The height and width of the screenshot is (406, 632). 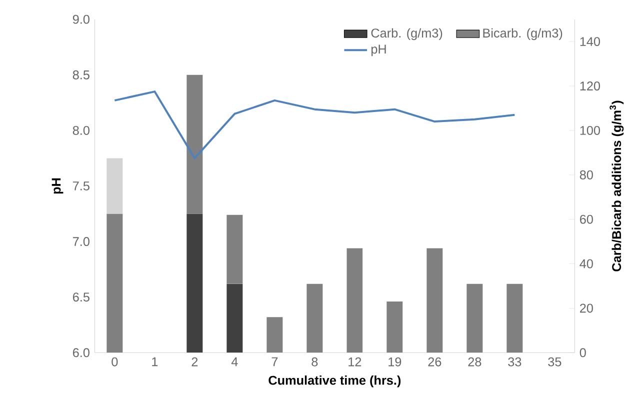 I want to click on x-tick-label: 28, so click(x=475, y=361).